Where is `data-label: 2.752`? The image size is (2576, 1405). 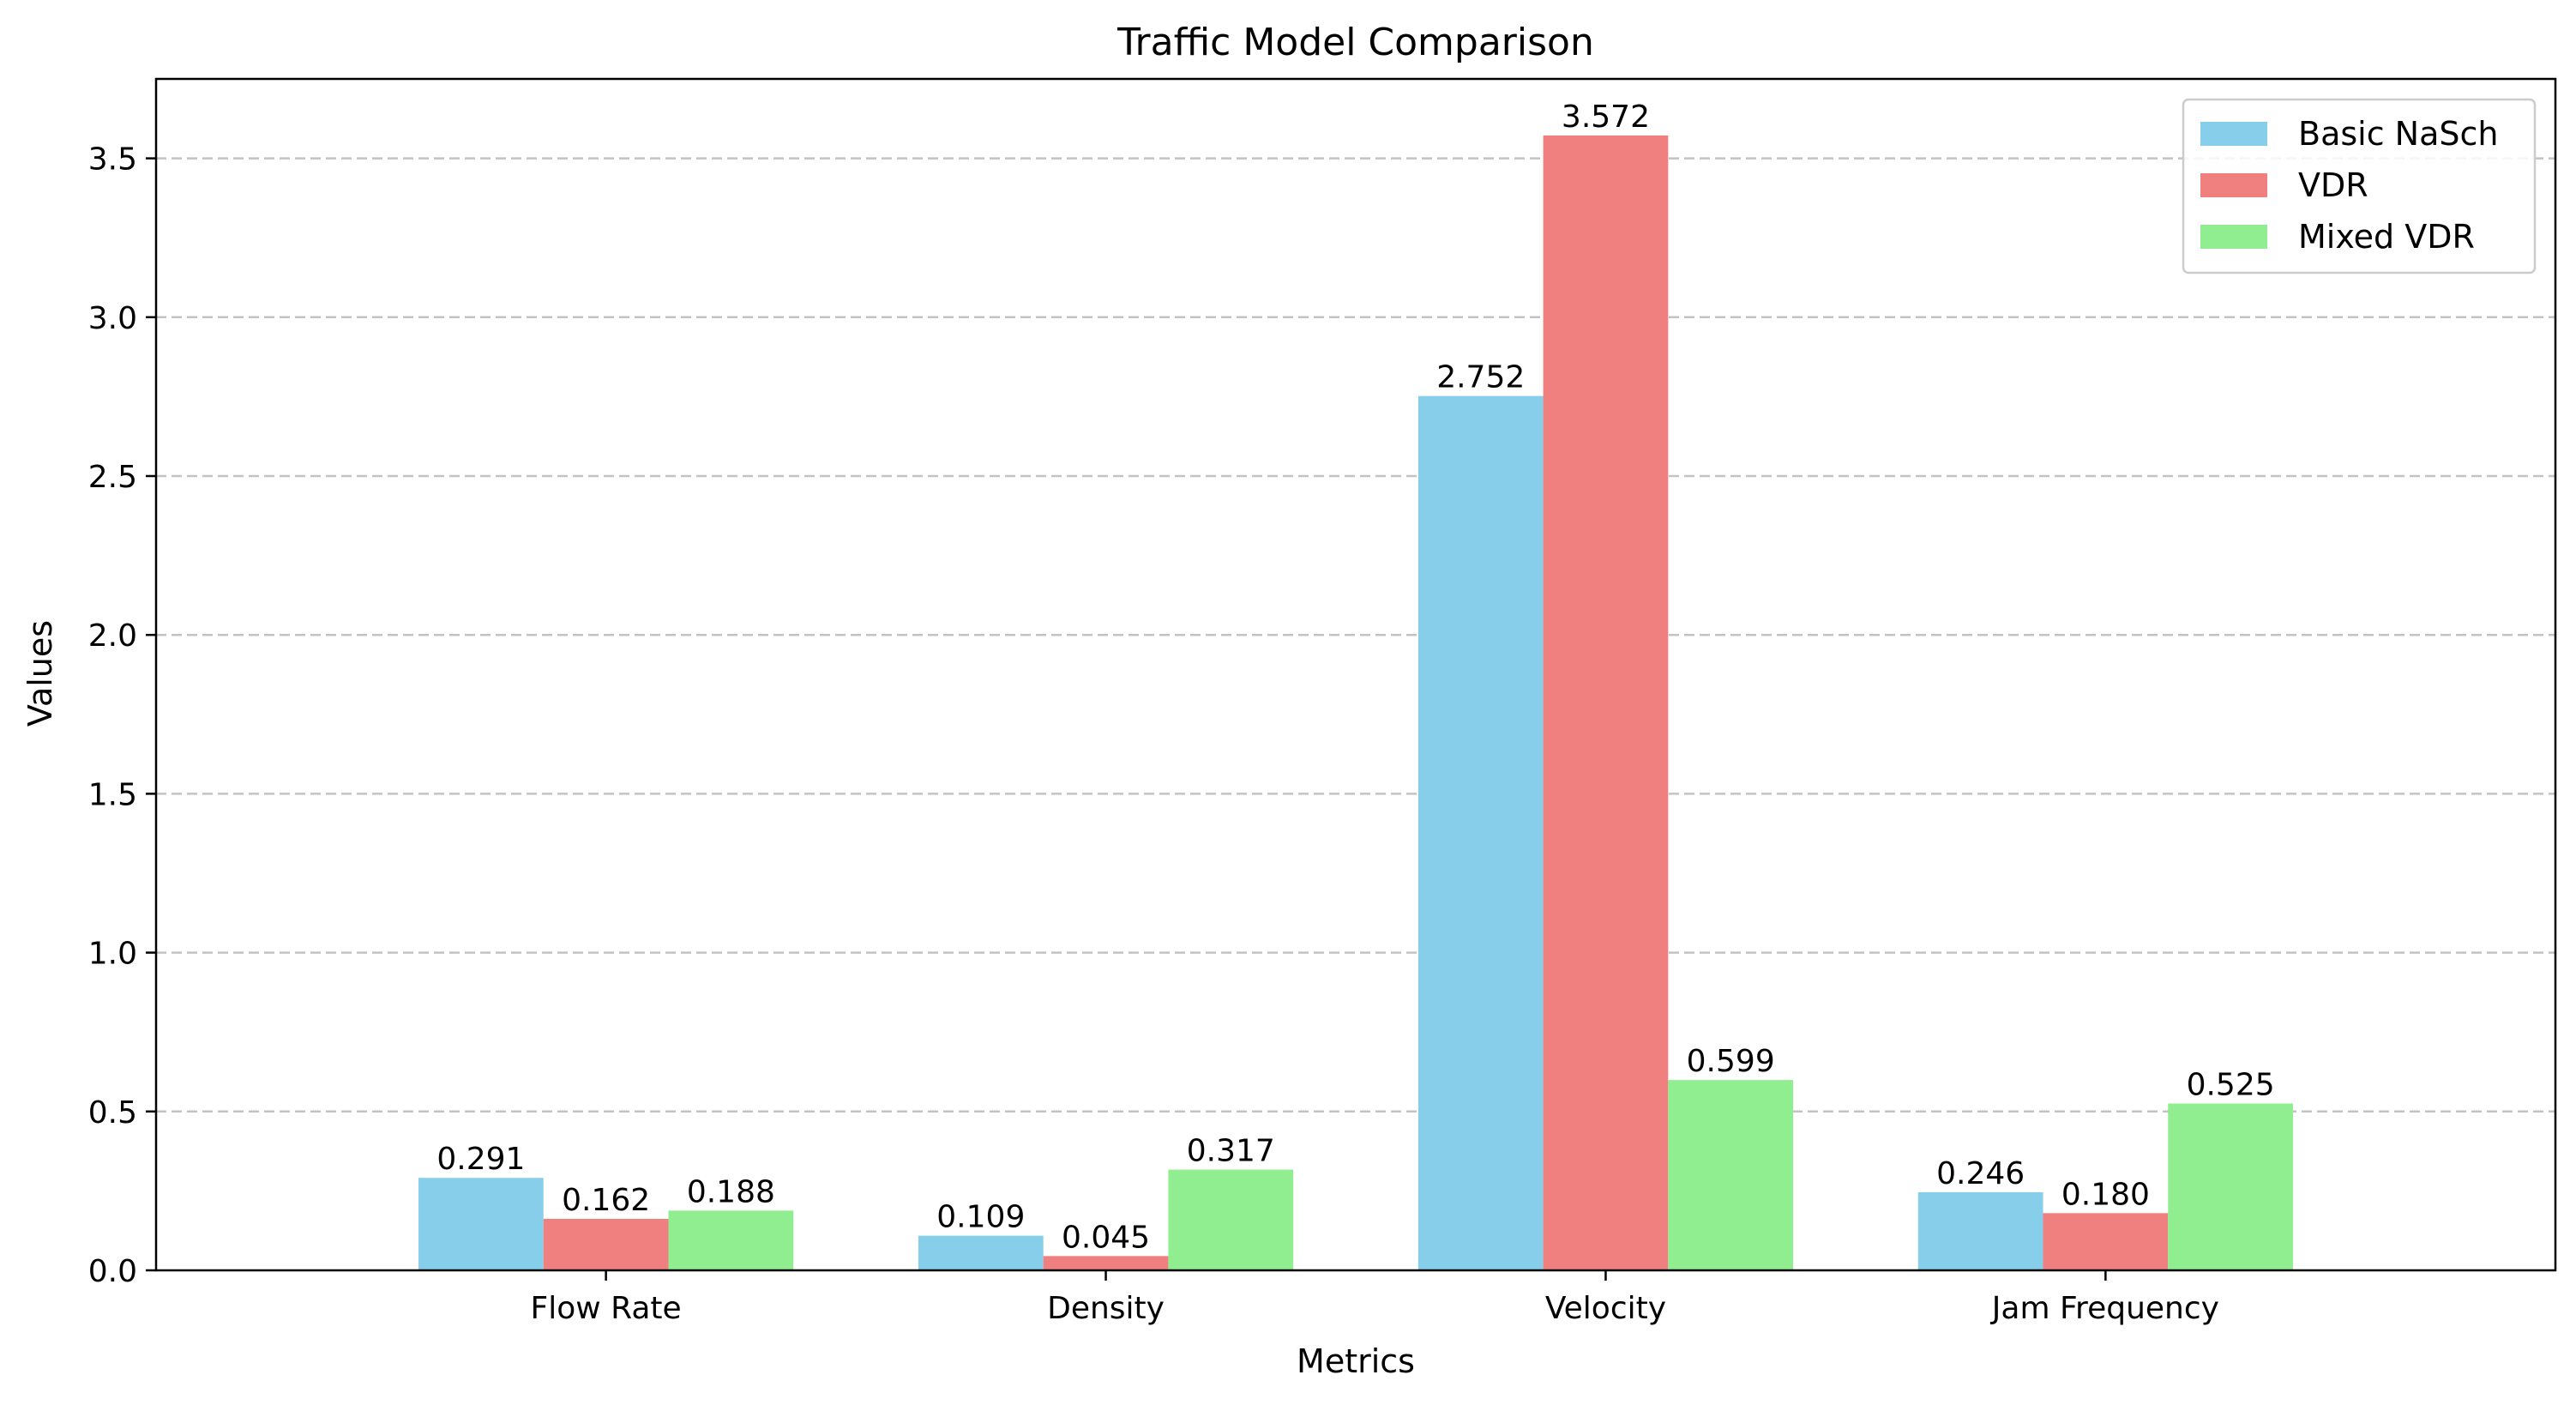
data-label: 2.752 is located at coordinates (1480, 377).